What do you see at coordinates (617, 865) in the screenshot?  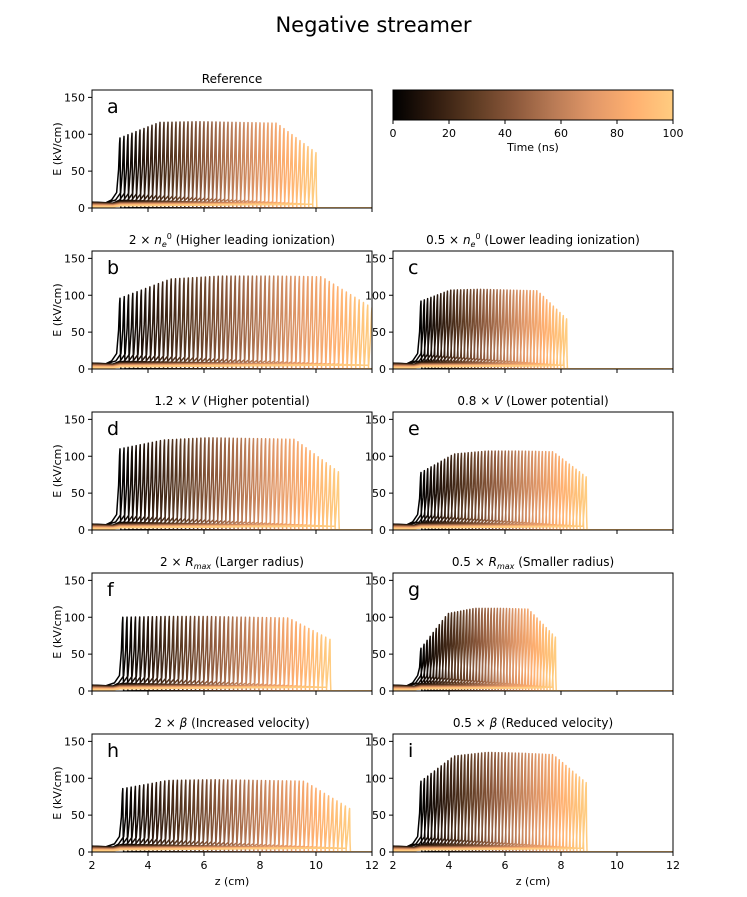 I see `x-tick-label: 10` at bounding box center [617, 865].